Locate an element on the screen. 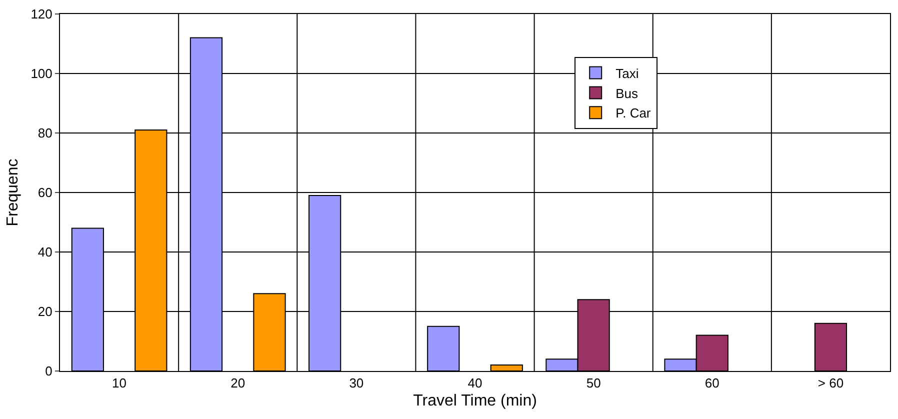 The width and height of the screenshot is (898, 419). x-tick-label: 30 is located at coordinates (356, 383).